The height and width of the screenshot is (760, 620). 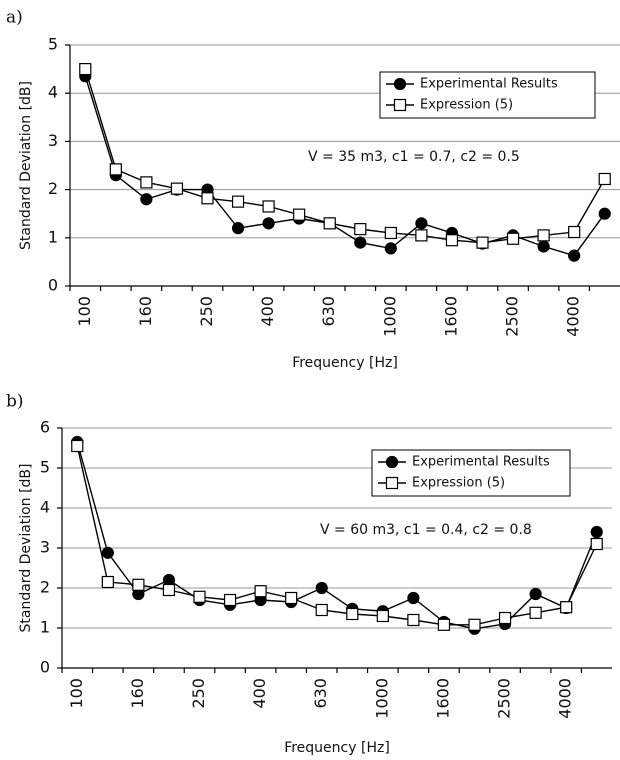 What do you see at coordinates (414, 157) in the screenshot?
I see `annotation: V = 35 m3, c1 = 0.7, c2 = 0.5` at bounding box center [414, 157].